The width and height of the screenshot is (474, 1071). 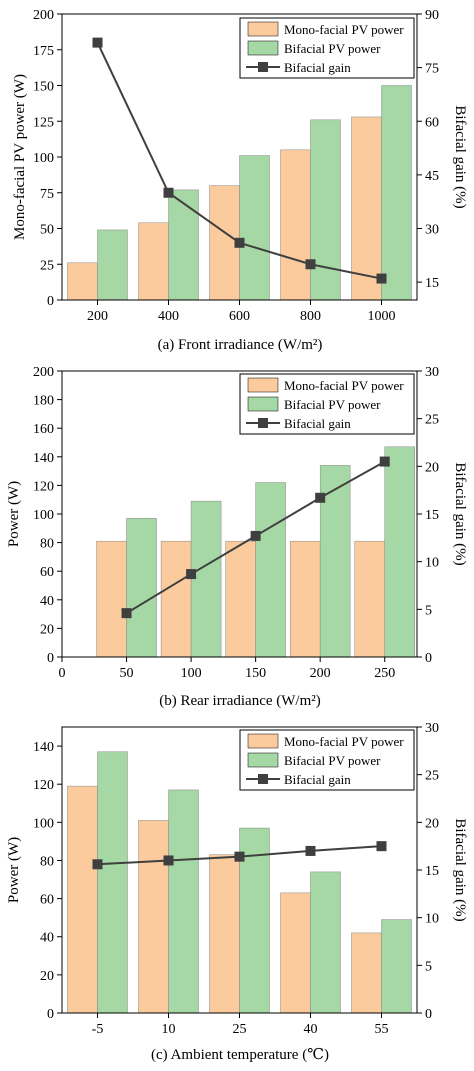 What do you see at coordinates (432, 122) in the screenshot?
I see `y2-tick-label: 60` at bounding box center [432, 122].